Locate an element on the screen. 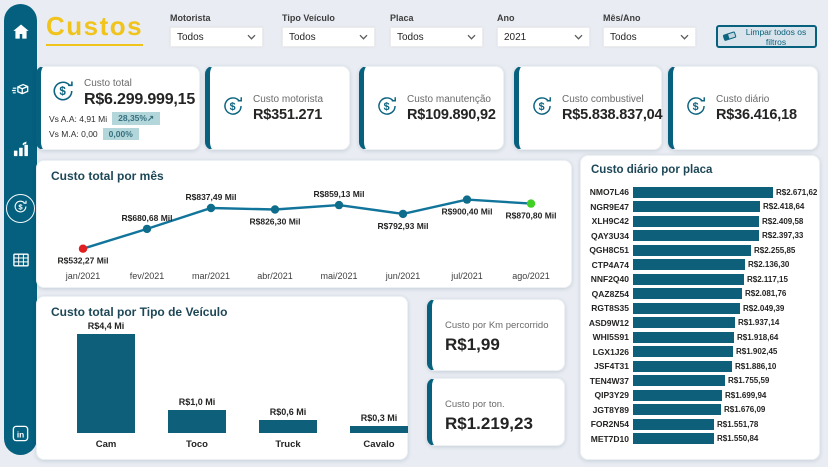 The height and width of the screenshot is (467, 828). kpi-label: Custo manutenção is located at coordinates (449, 99).